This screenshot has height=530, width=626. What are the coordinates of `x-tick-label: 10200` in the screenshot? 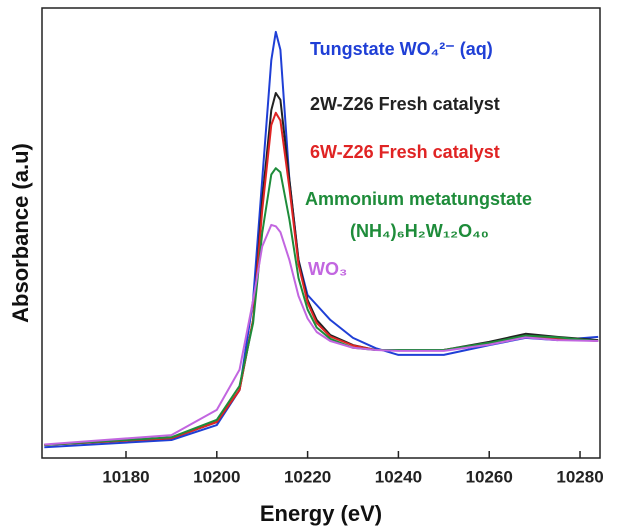 It's located at (216, 476).